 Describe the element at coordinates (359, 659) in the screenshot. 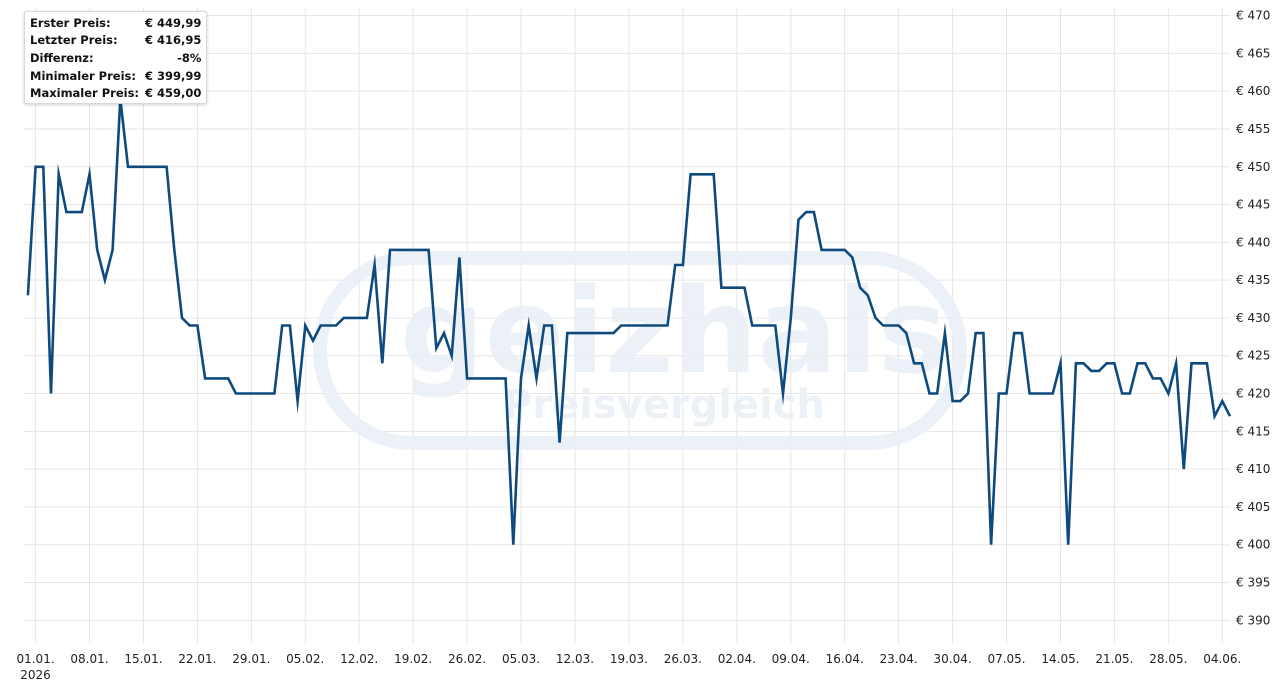

I see `x-tick-label: 12.02.` at that location.